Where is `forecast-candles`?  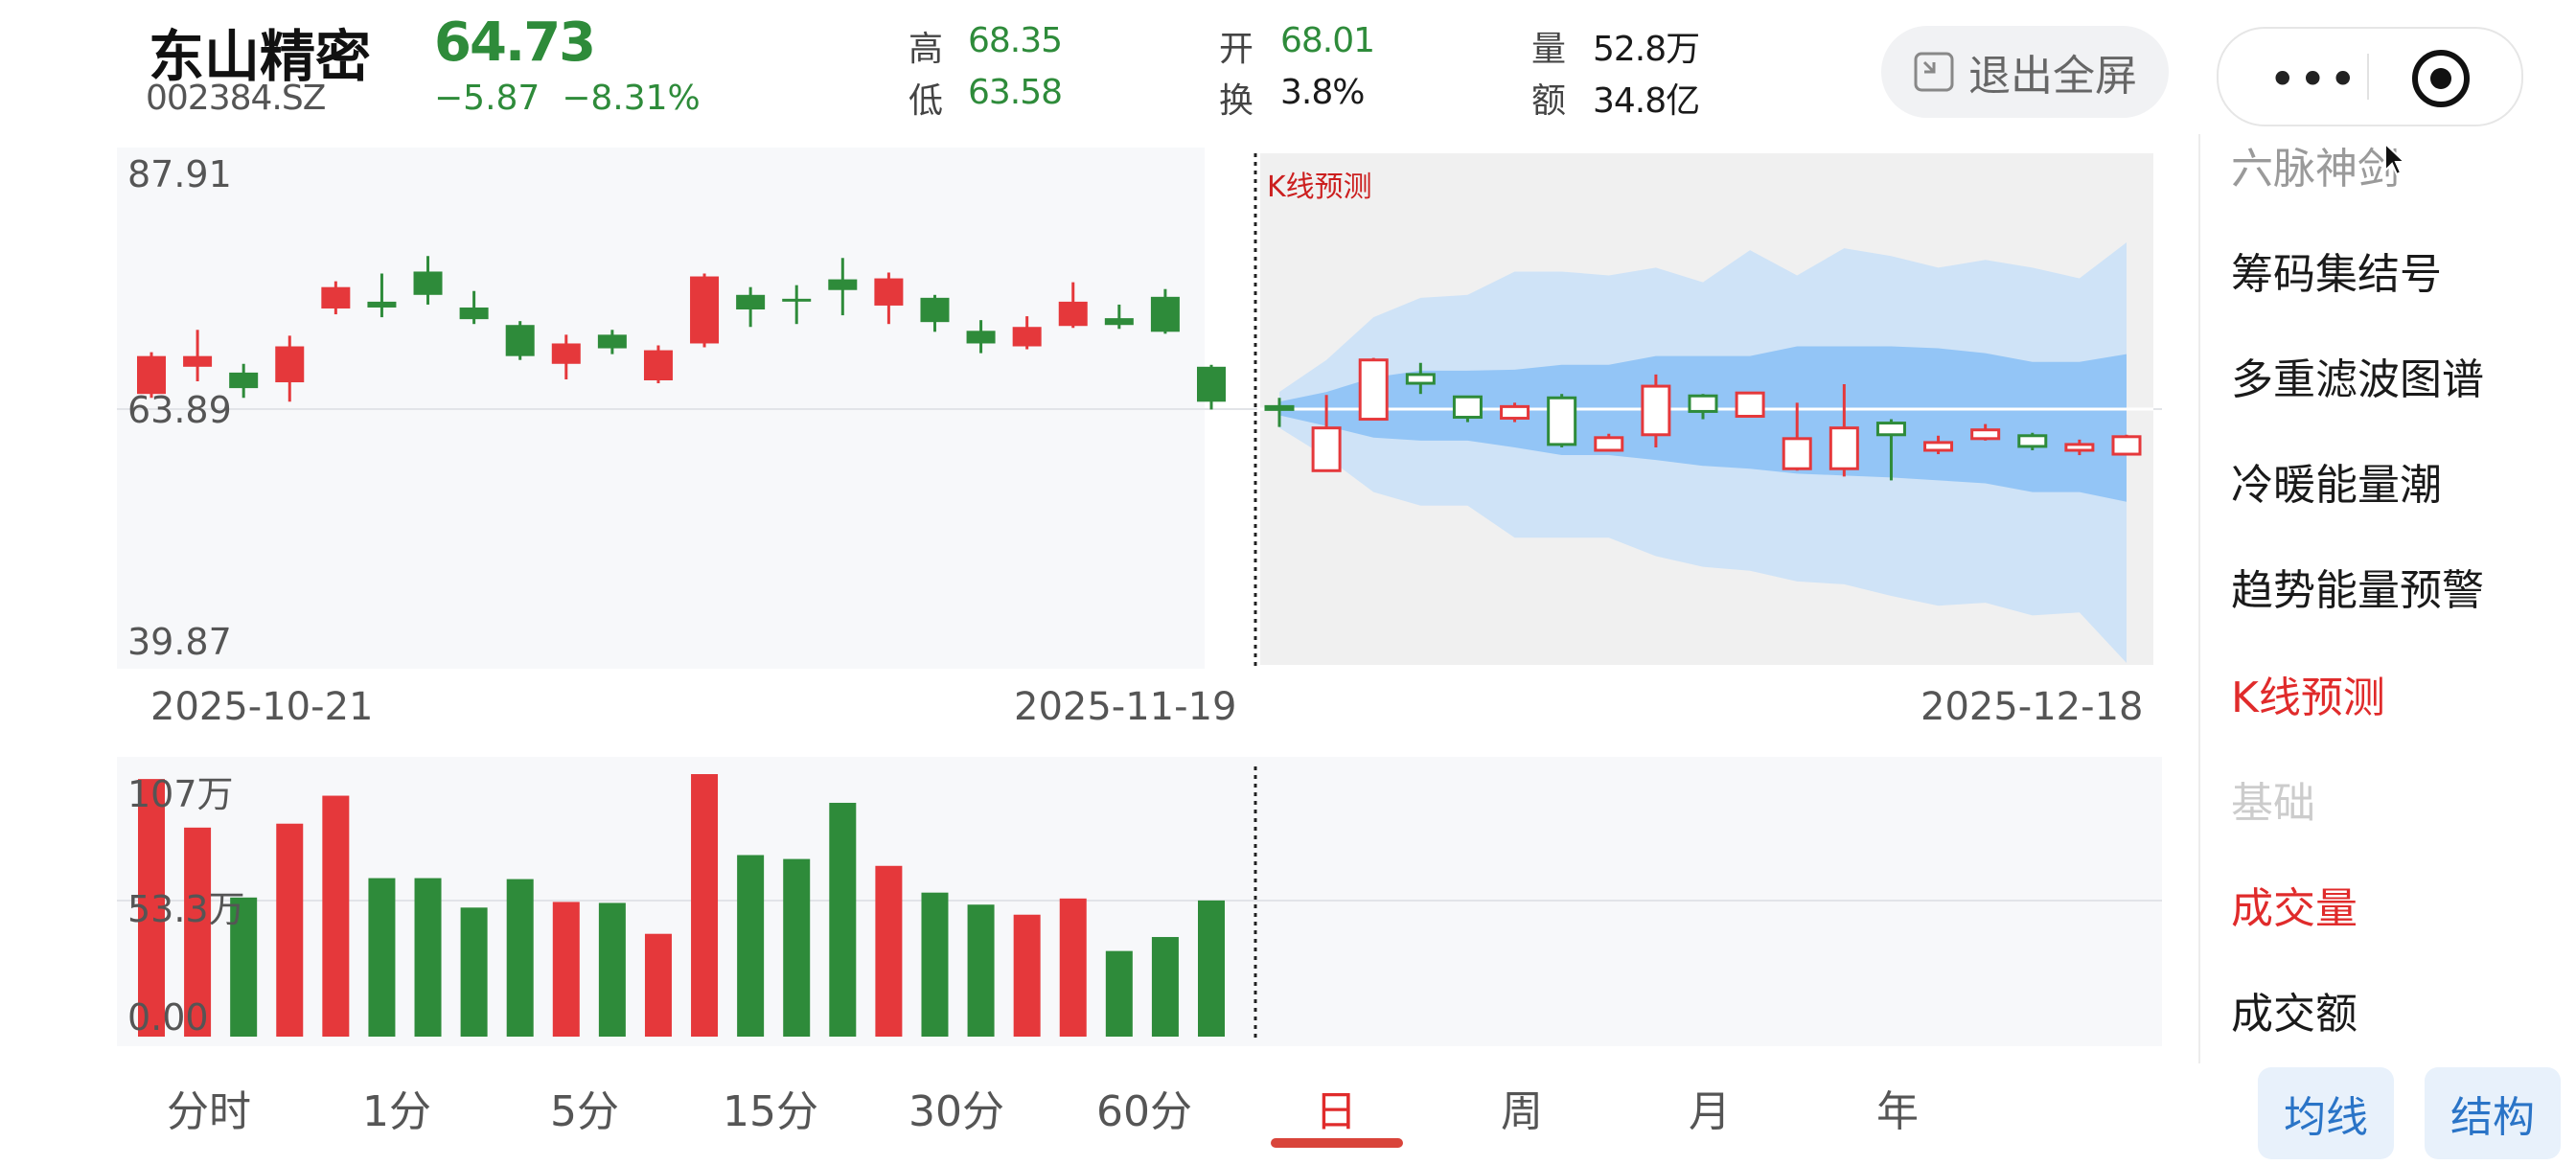
forecast-candles is located at coordinates (1703, 419).